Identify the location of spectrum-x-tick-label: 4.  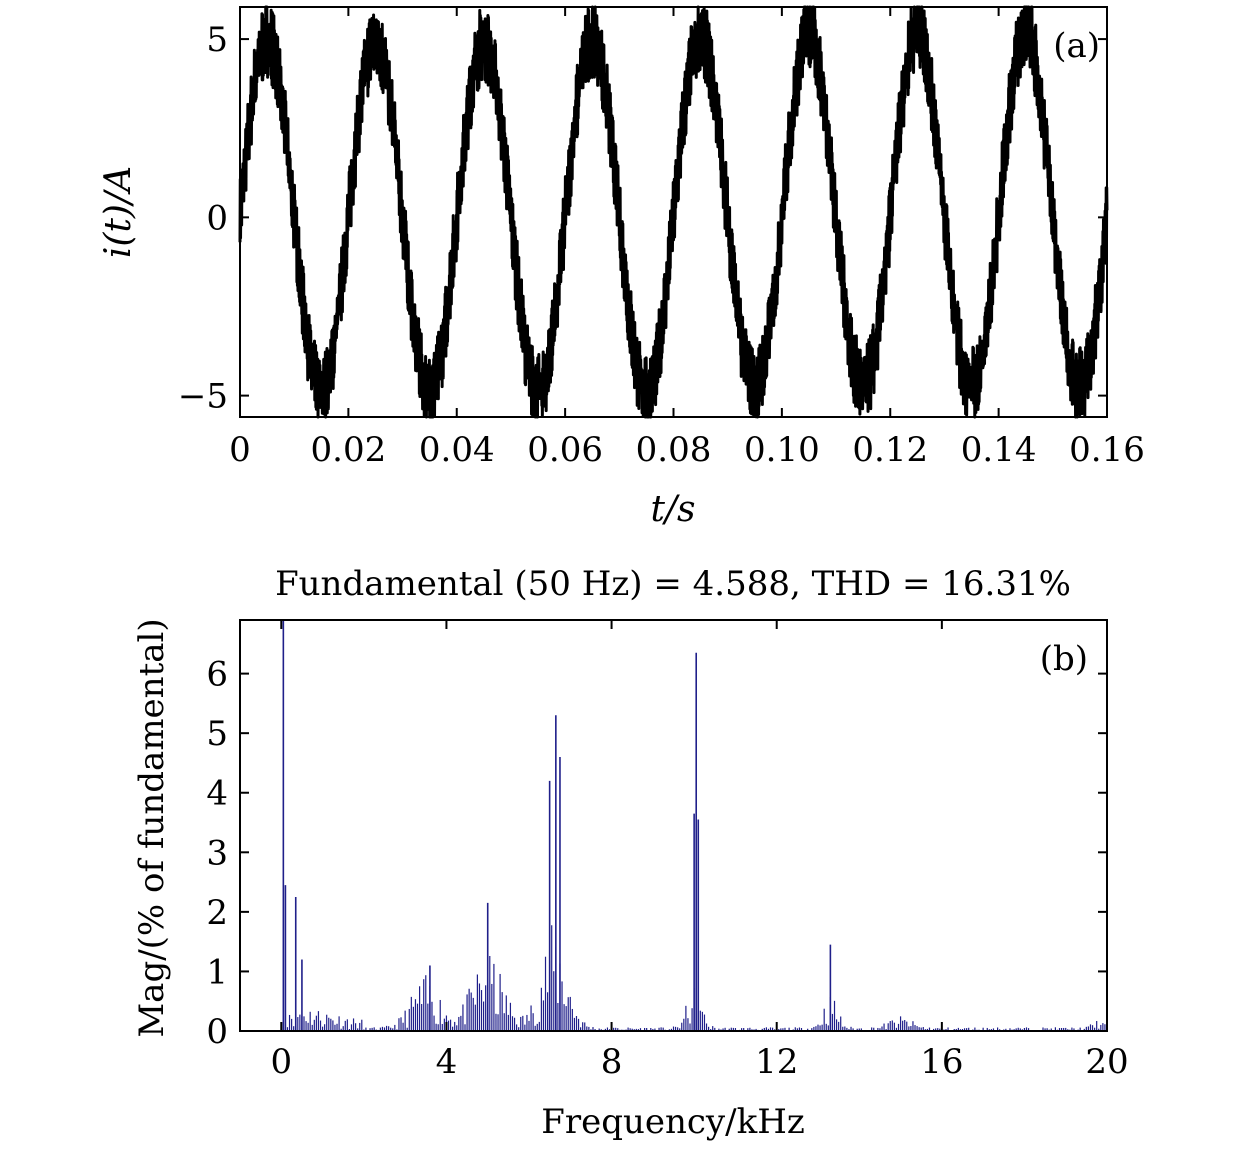
(447, 1062).